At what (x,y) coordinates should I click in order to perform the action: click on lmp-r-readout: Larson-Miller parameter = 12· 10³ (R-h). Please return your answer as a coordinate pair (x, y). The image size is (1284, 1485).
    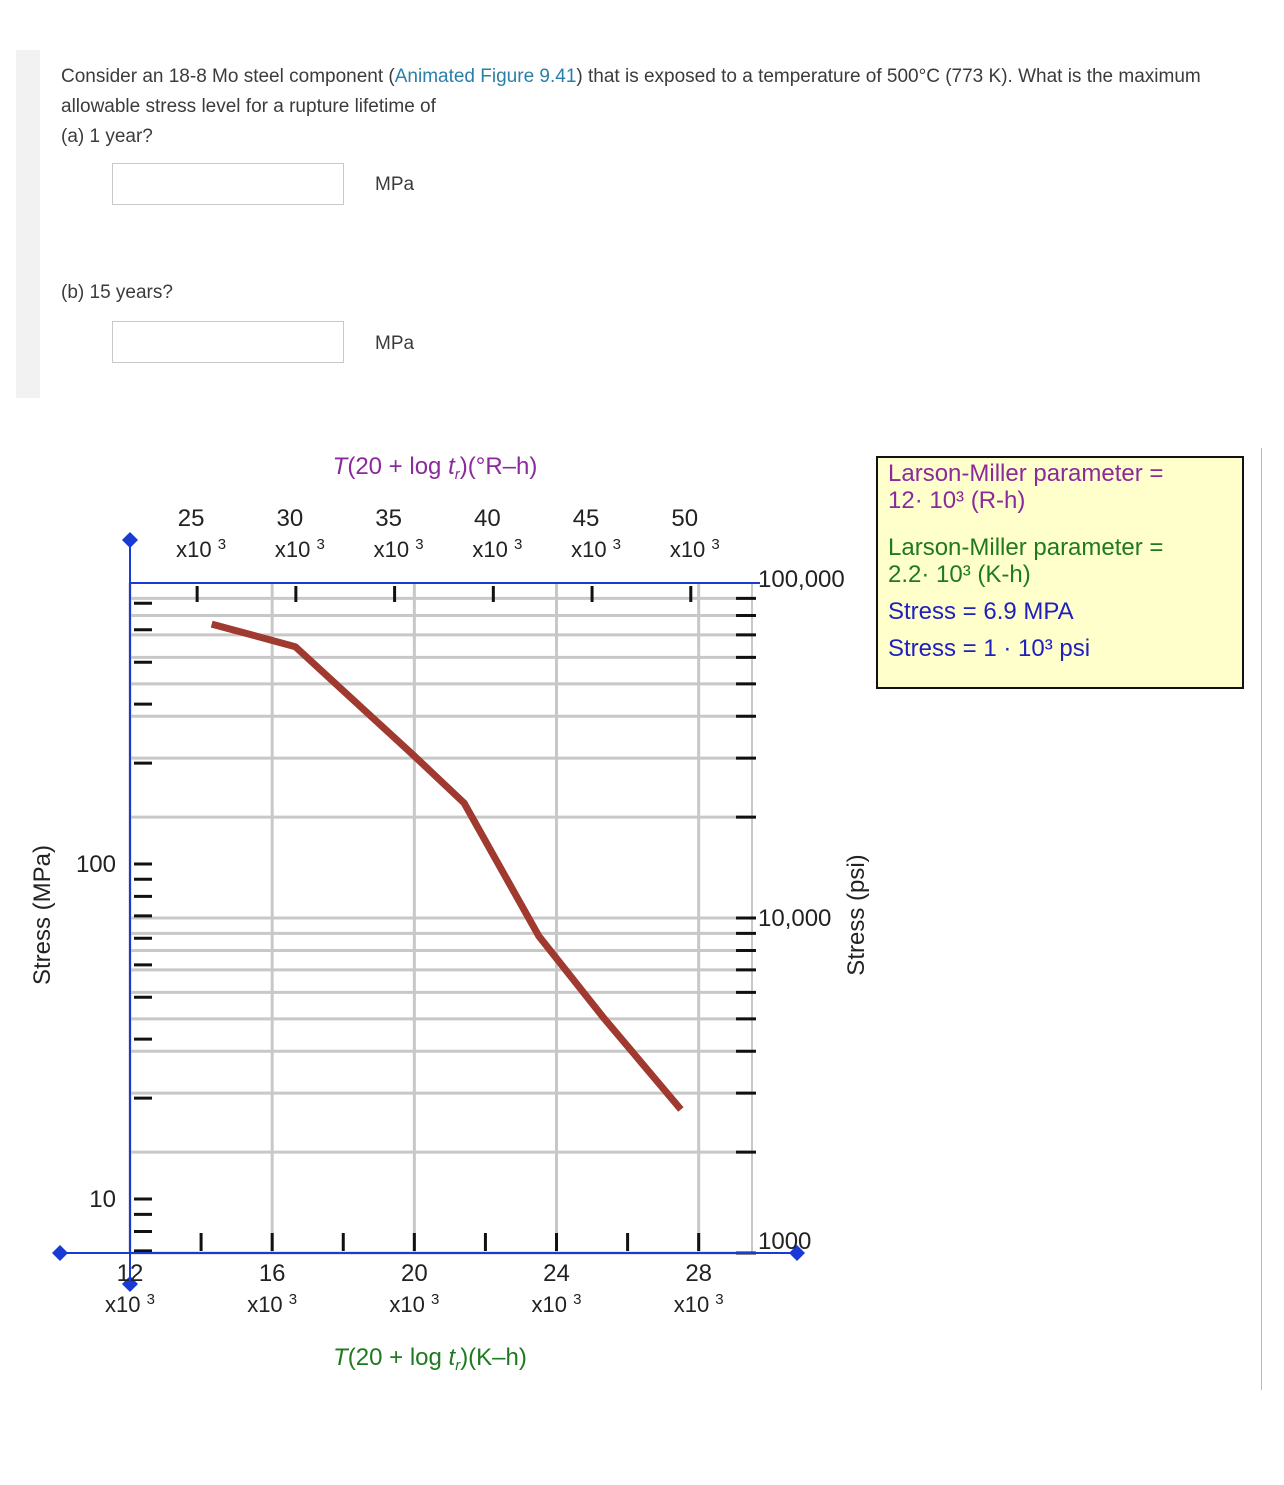
    Looking at the image, I should click on (1060, 487).